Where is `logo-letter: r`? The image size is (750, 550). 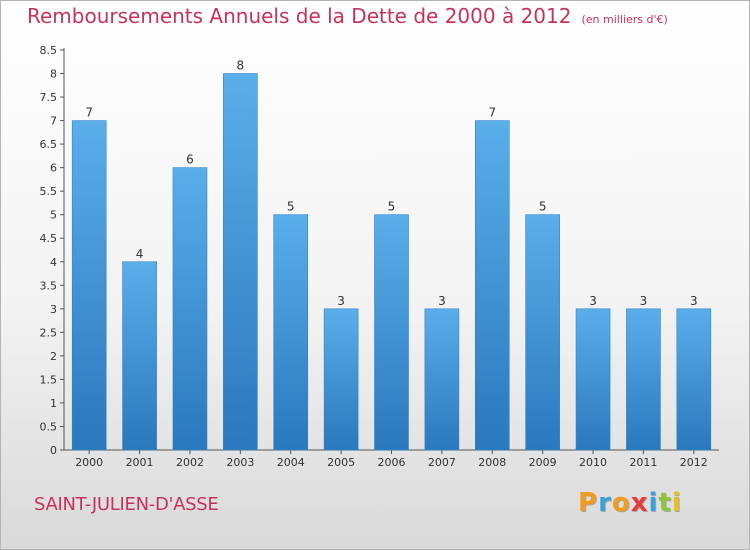 logo-letter: r is located at coordinates (605, 503).